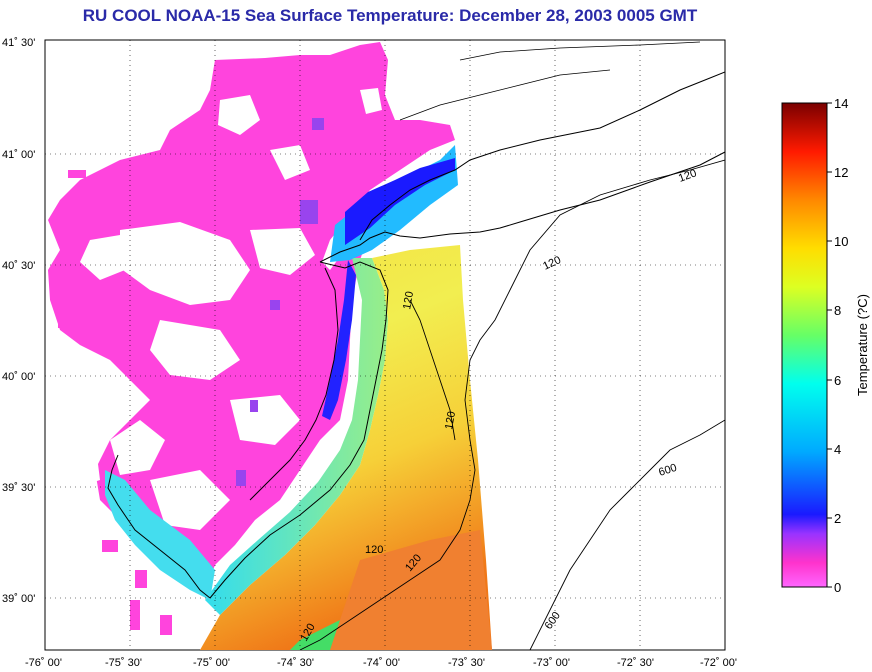 The image size is (872, 672). What do you see at coordinates (211, 663) in the screenshot?
I see `lon-tick-label: -75˚ 00'` at bounding box center [211, 663].